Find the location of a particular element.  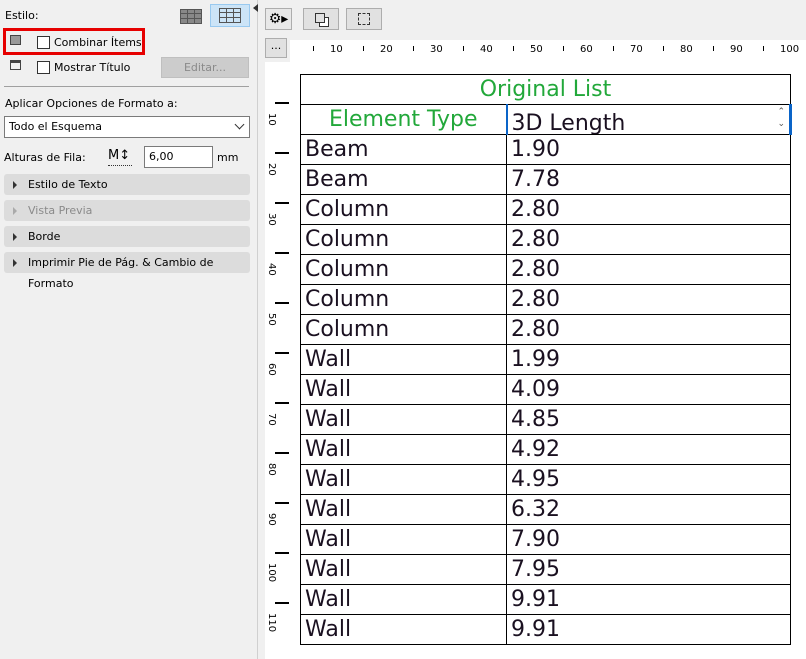

ruler-label: 30 is located at coordinates (436, 49).